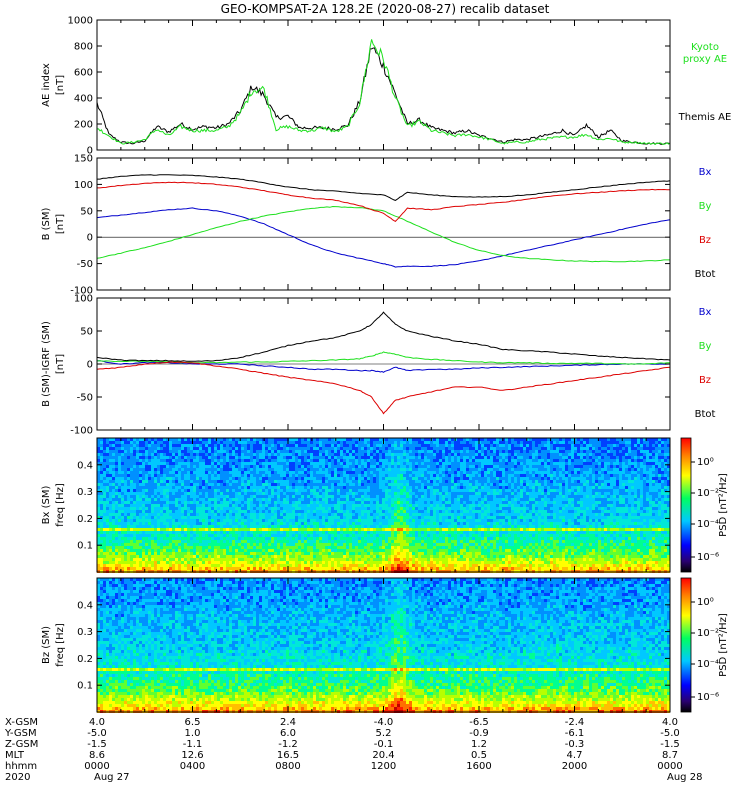 The image size is (750, 804). What do you see at coordinates (60, 364) in the screenshot?
I see `y-axis-unit: [nT]` at bounding box center [60, 364].